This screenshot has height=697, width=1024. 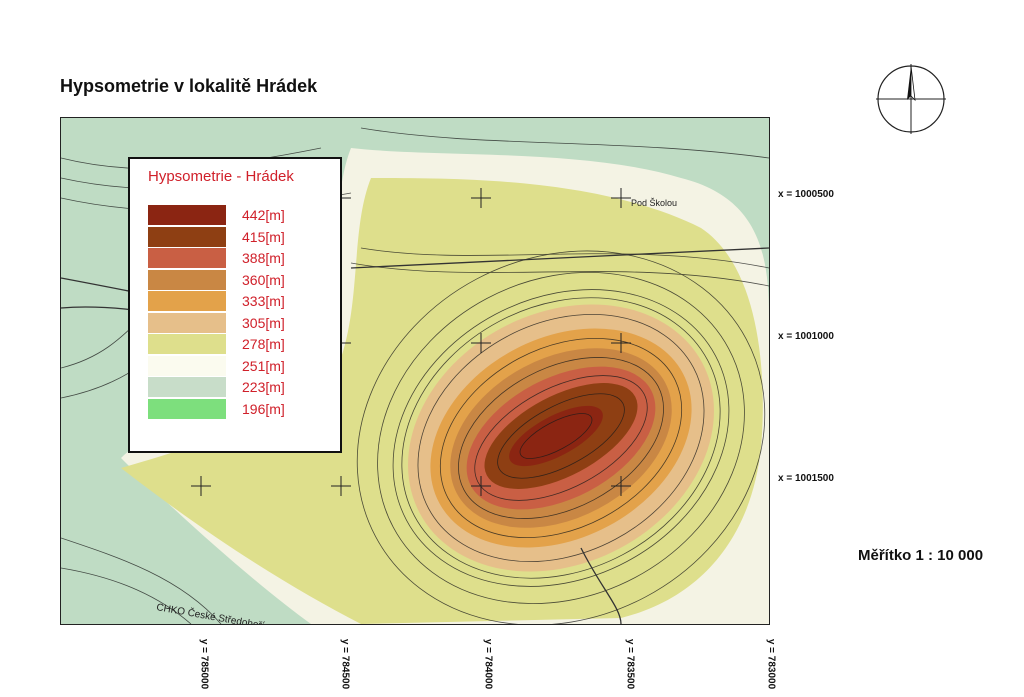 I want to click on legend-item: 442[m], so click(x=243, y=215).